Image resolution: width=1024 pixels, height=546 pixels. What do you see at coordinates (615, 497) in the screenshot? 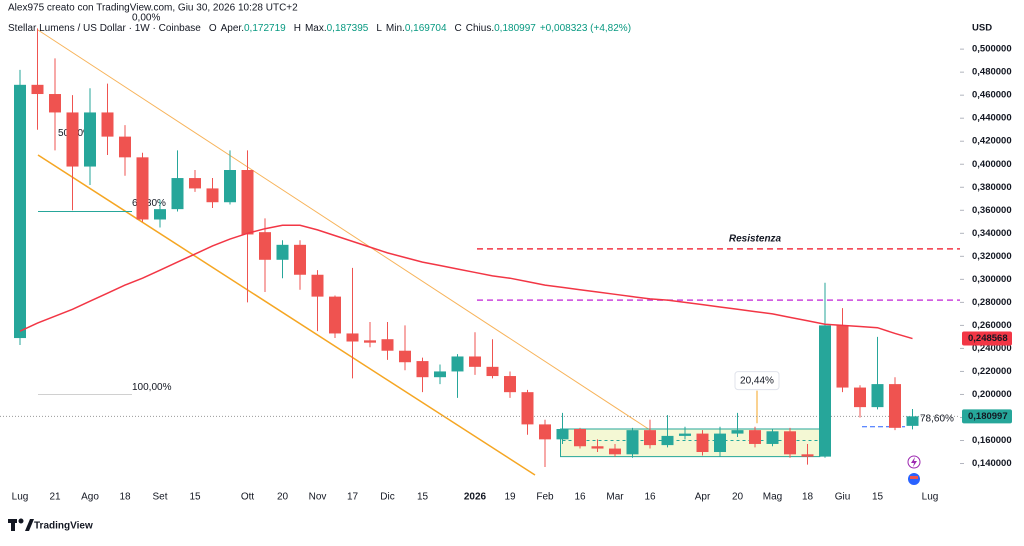
I see `x-tick-label: Mar` at bounding box center [615, 497].